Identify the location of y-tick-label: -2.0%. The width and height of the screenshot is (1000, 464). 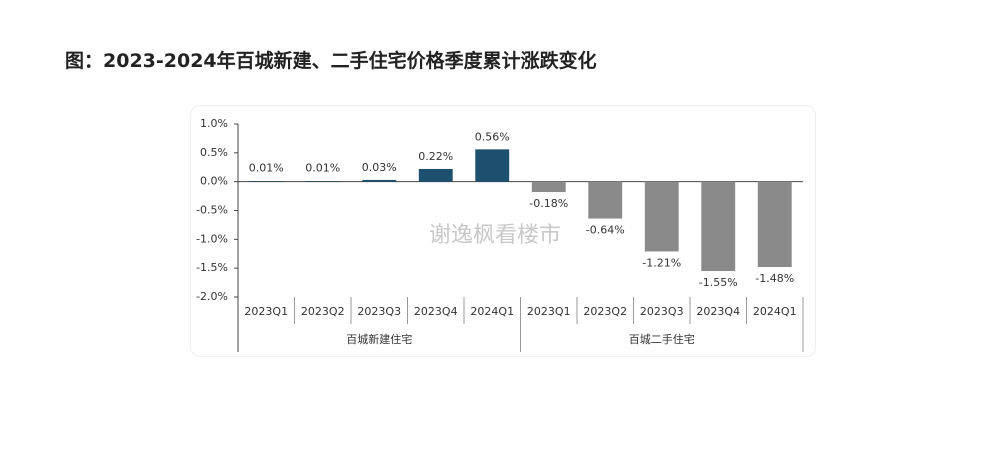
(212, 296).